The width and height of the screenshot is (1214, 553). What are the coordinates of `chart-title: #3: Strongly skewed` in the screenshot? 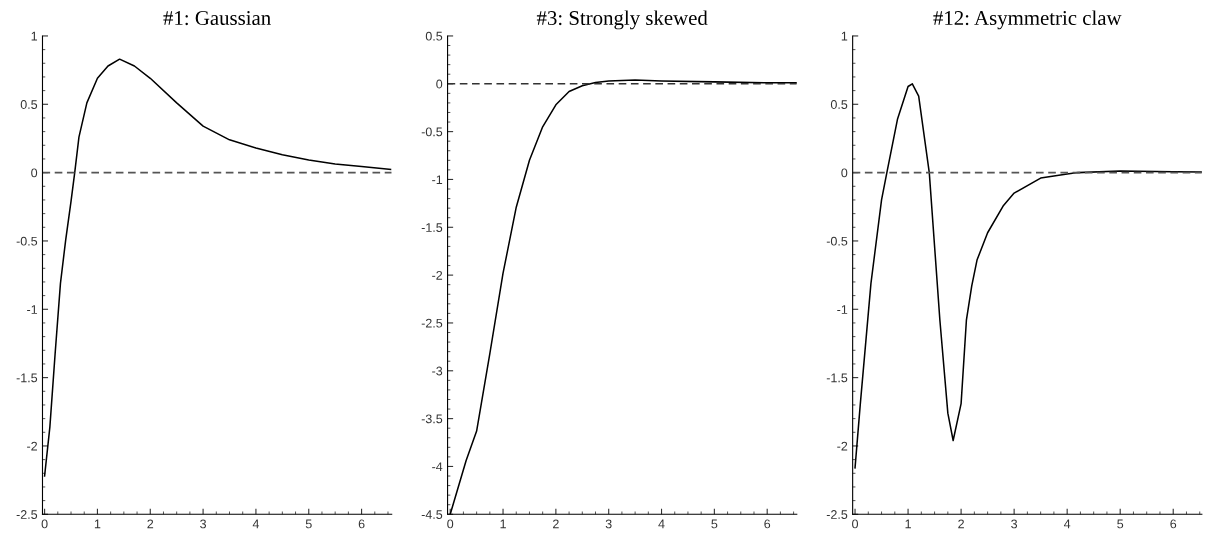 It's located at (622, 20).